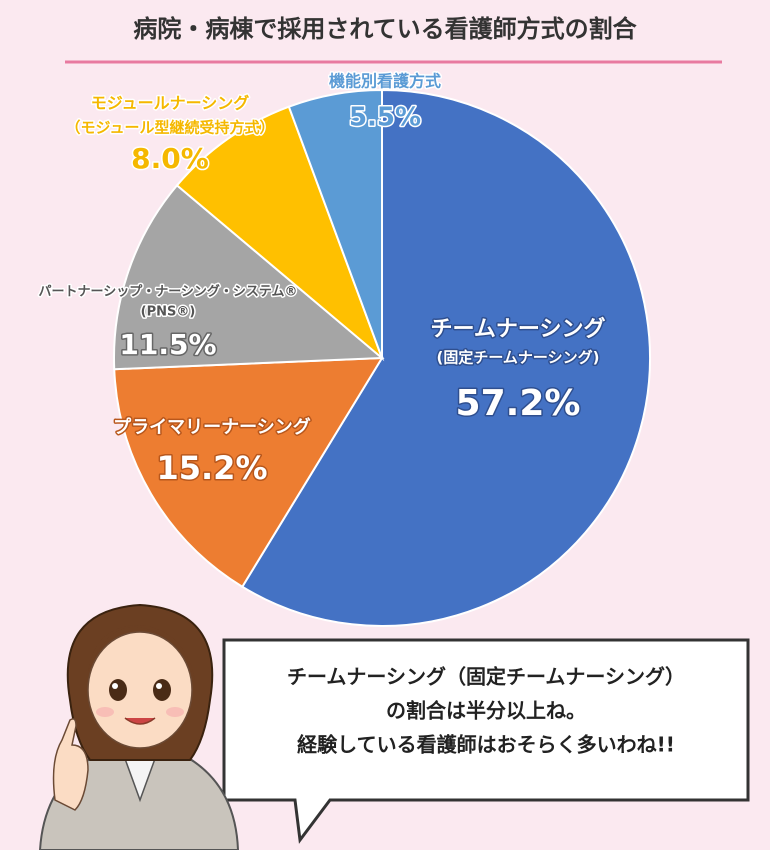 This screenshot has height=850, width=770. Describe the element at coordinates (170, 128) in the screenshot. I see `slice-sublabel: （モジュール型継続受持方式）` at that location.